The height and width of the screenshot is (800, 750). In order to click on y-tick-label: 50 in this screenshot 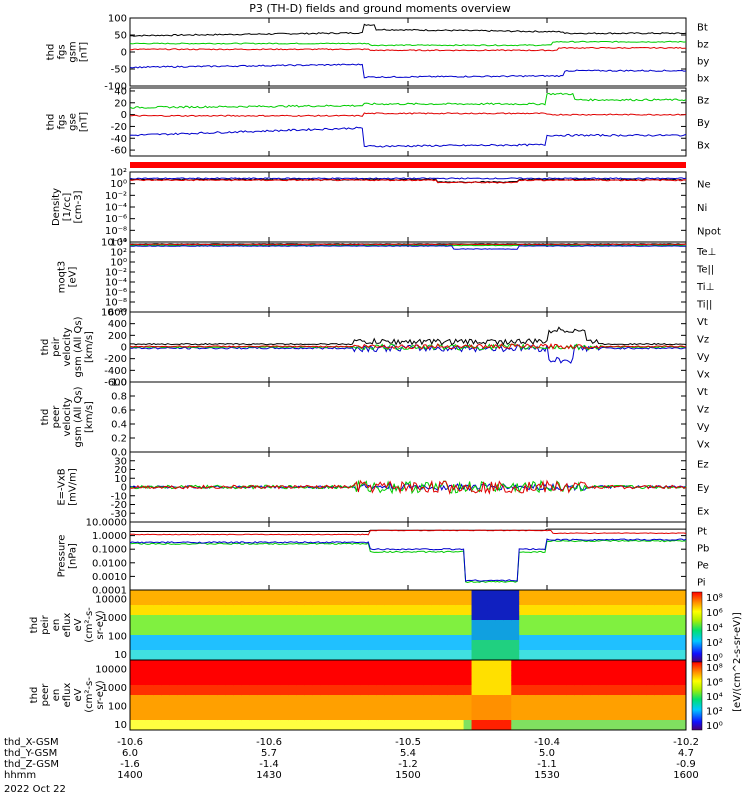, I will do `click(120, 36)`.